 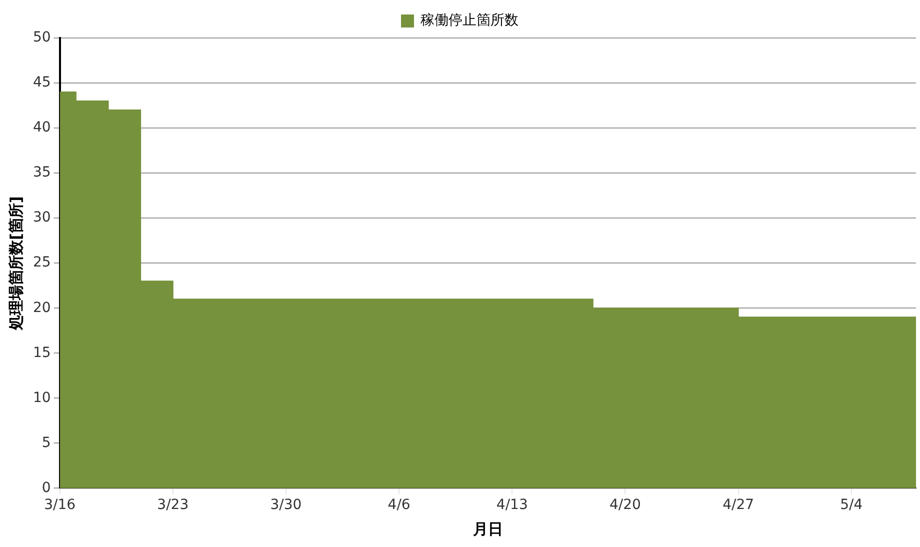 I want to click on x-tick-label: 3/23, so click(x=173, y=505).